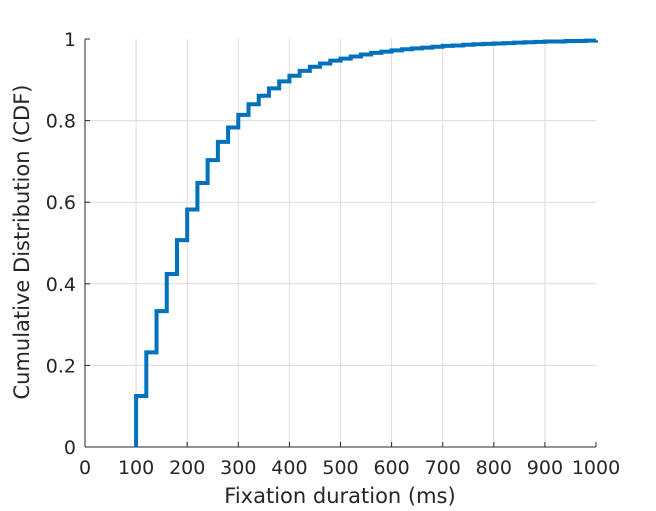 This screenshot has width=656, height=511. What do you see at coordinates (70, 448) in the screenshot?
I see `y-tick-label: 0` at bounding box center [70, 448].